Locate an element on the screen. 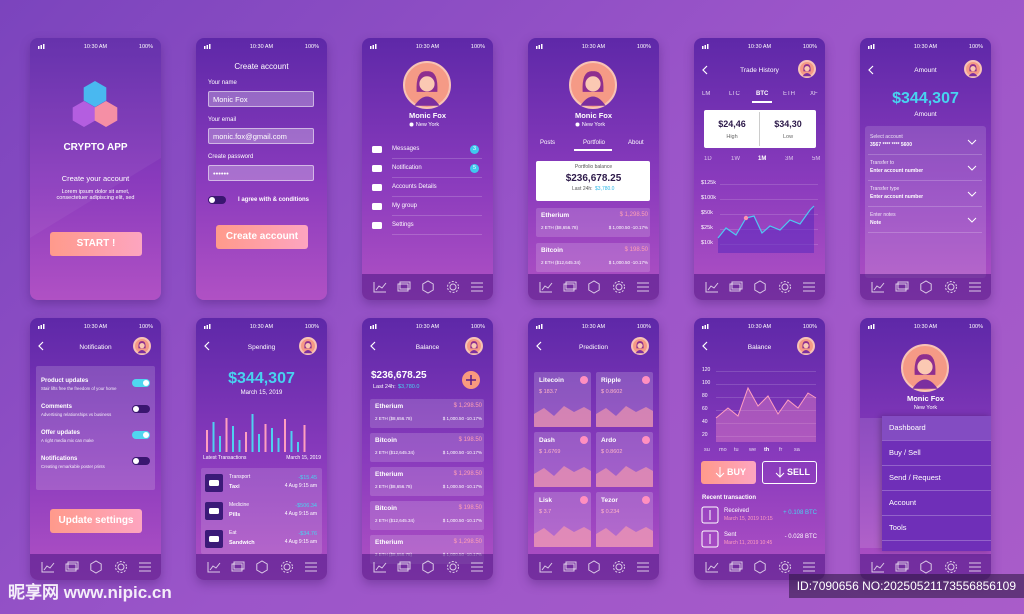 This screenshot has width=1024, height=614. tab: XF is located at coordinates (814, 94).